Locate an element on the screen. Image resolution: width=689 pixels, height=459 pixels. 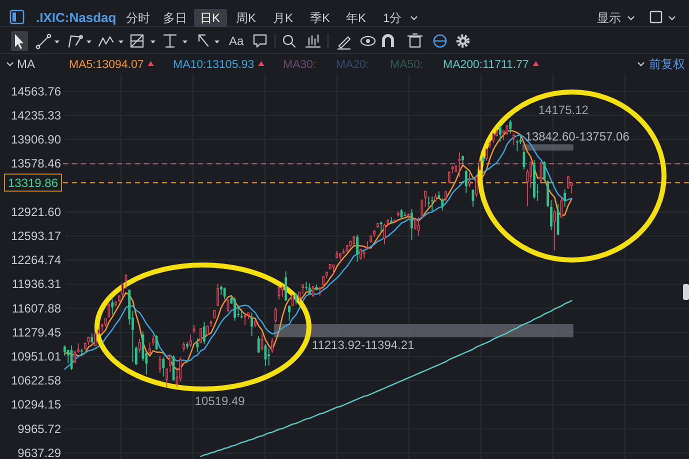
text: MA200:11711.77 is located at coordinates (486, 65).